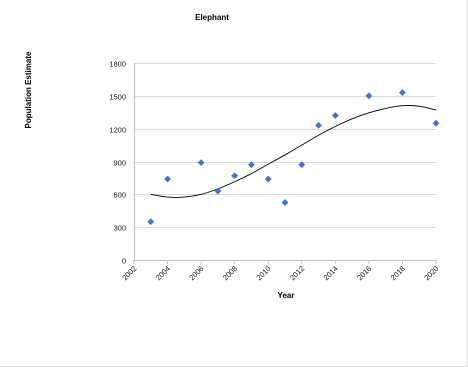  Describe the element at coordinates (124, 261) in the screenshot. I see `y-tick-label: 0` at that location.